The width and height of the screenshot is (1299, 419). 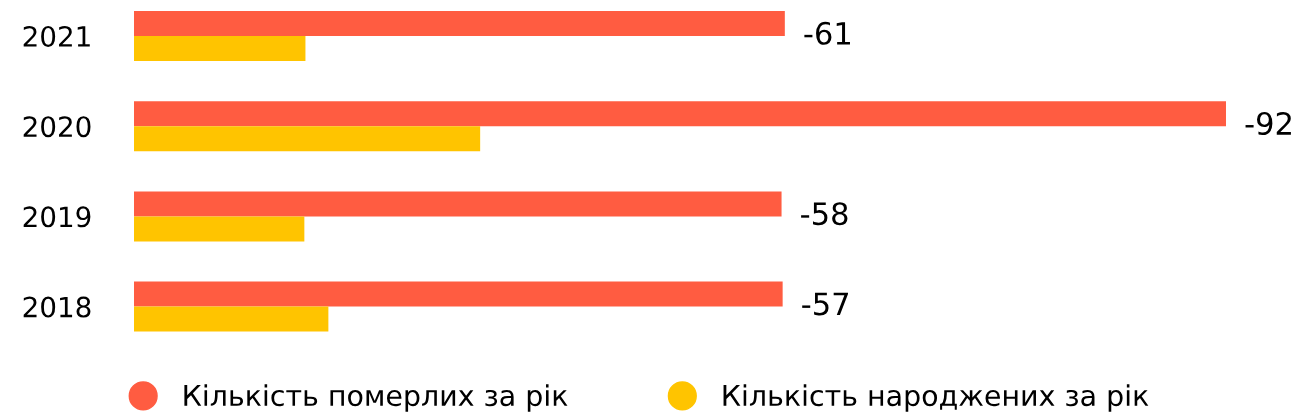 What do you see at coordinates (825, 304) in the screenshot?
I see `annotation: -57` at bounding box center [825, 304].